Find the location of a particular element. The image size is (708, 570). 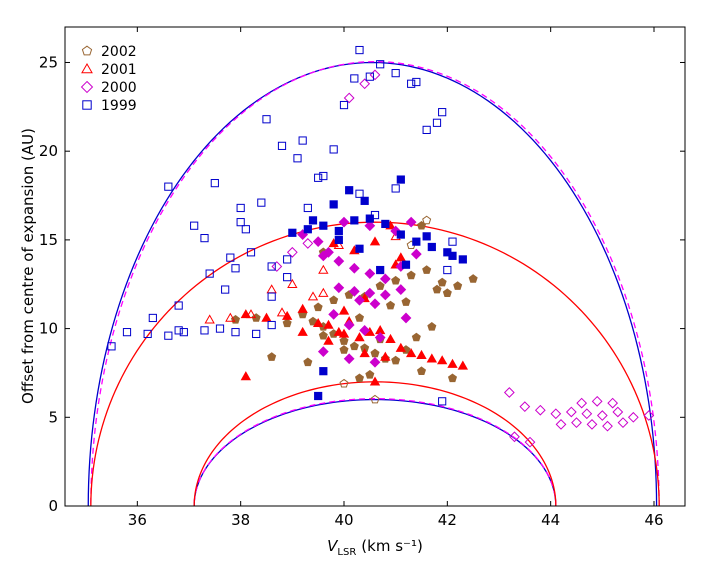

legend-label-2000: 2000 is located at coordinates (119, 88).